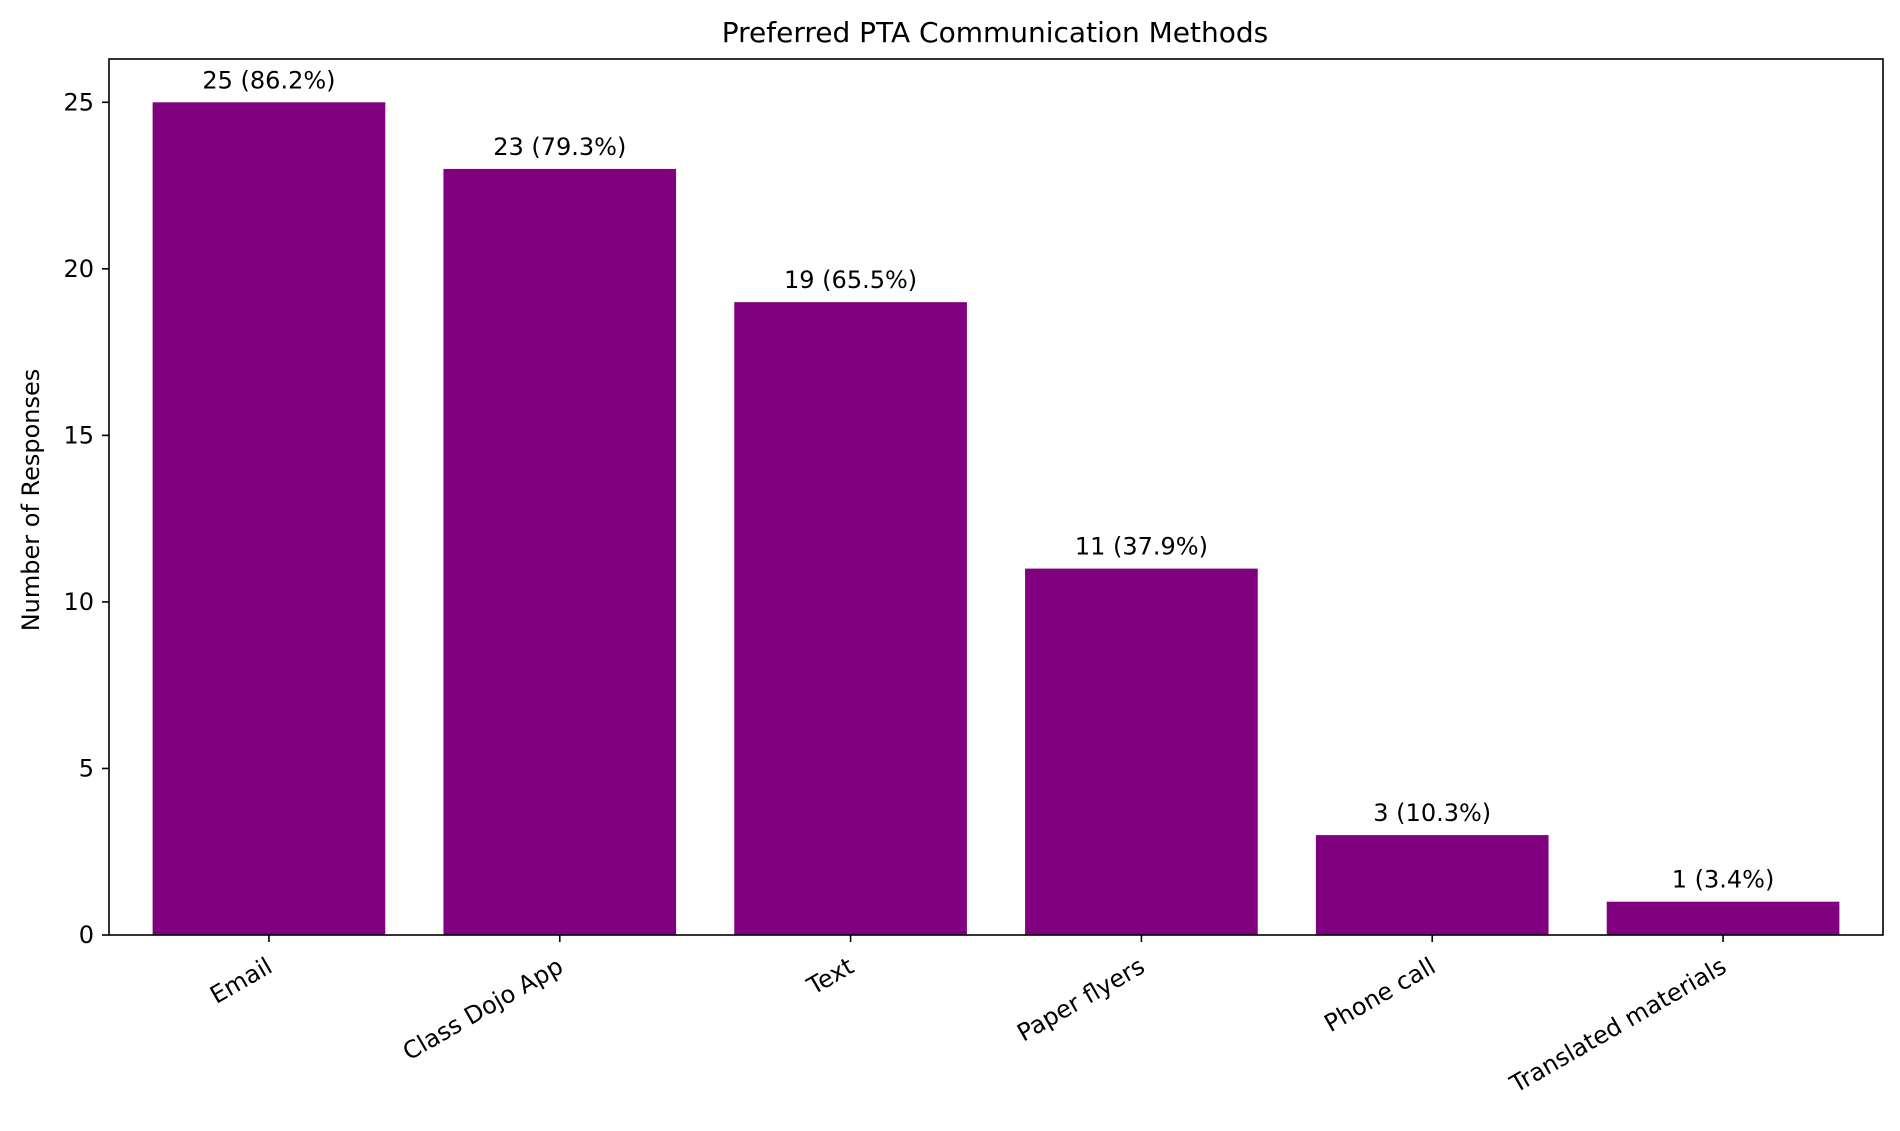 The width and height of the screenshot is (1900, 1131). What do you see at coordinates (850, 280) in the screenshot?
I see `data-label: 19 (65.5%)` at bounding box center [850, 280].